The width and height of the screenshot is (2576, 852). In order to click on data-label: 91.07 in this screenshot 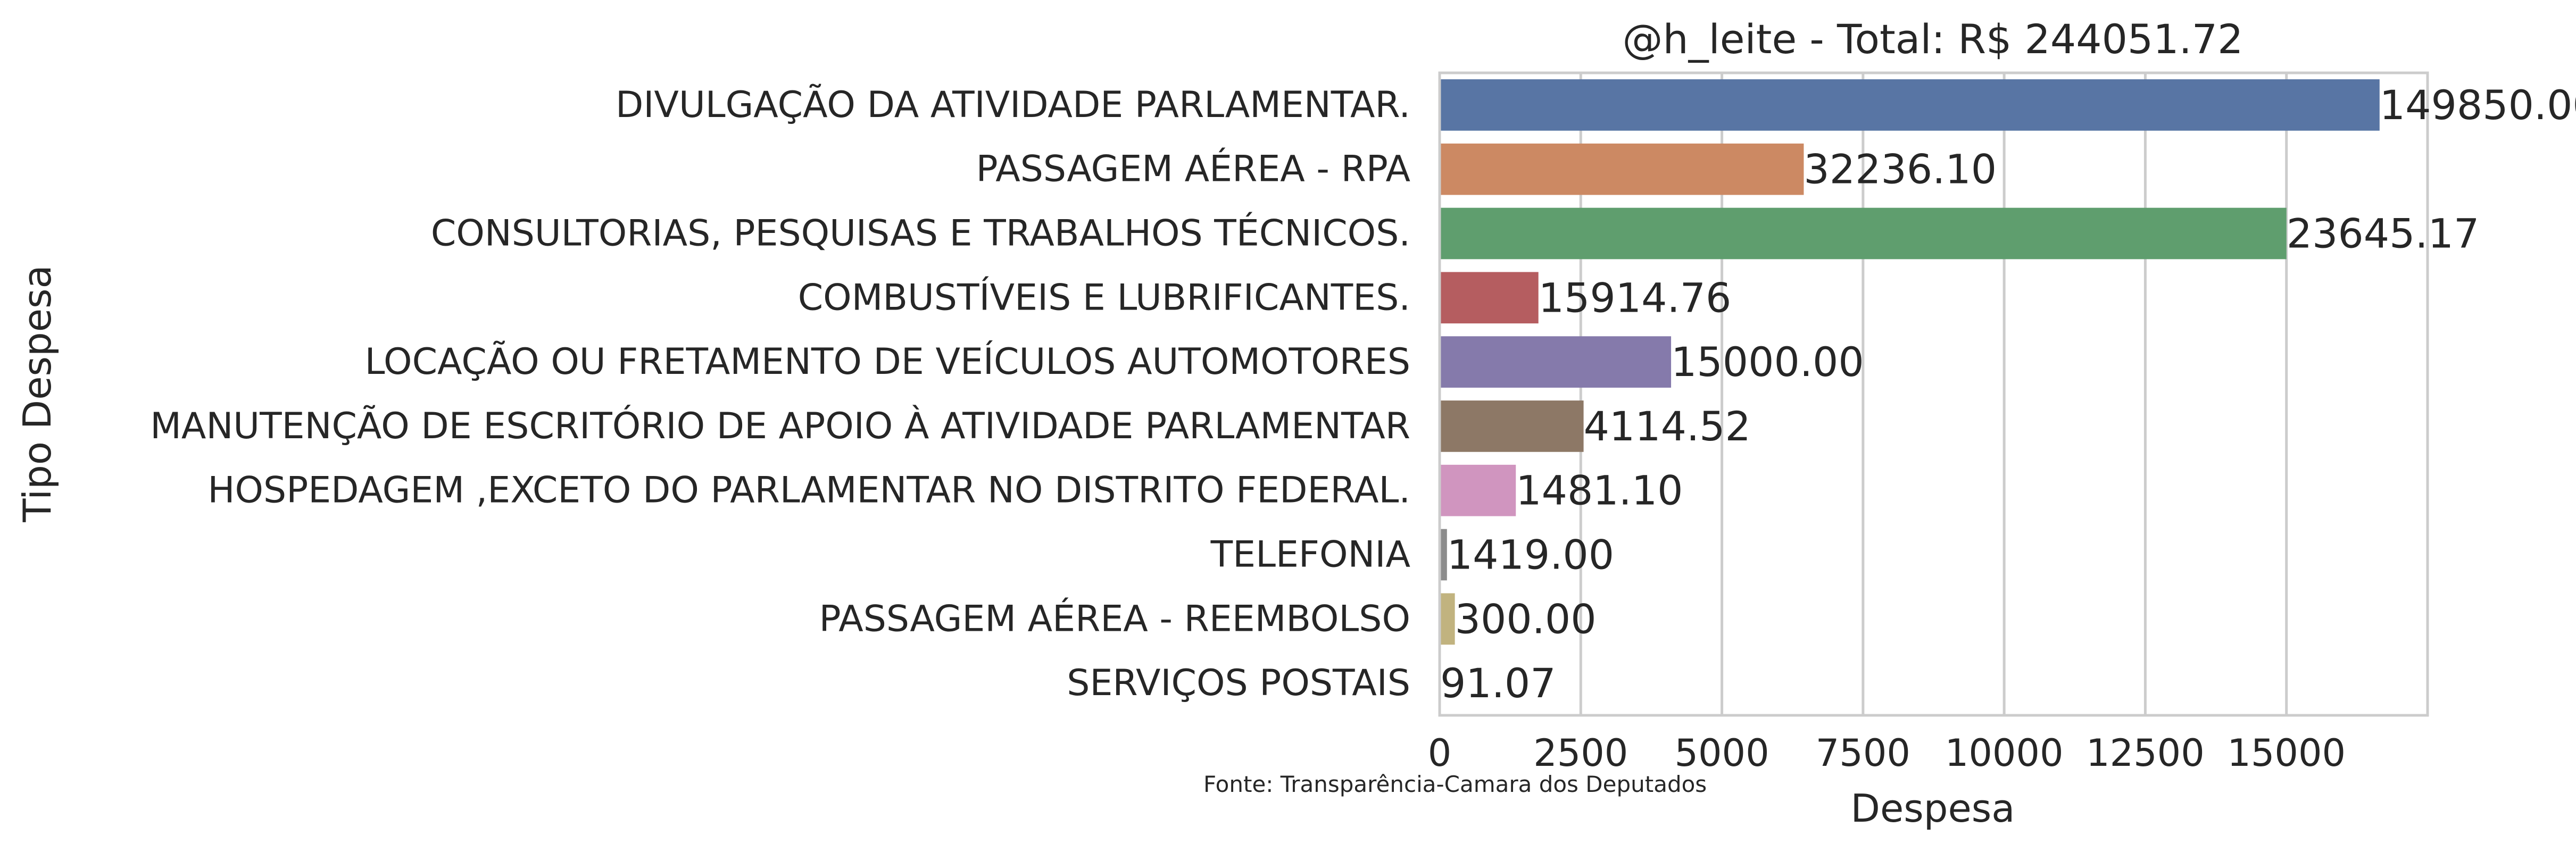, I will do `click(1498, 683)`.